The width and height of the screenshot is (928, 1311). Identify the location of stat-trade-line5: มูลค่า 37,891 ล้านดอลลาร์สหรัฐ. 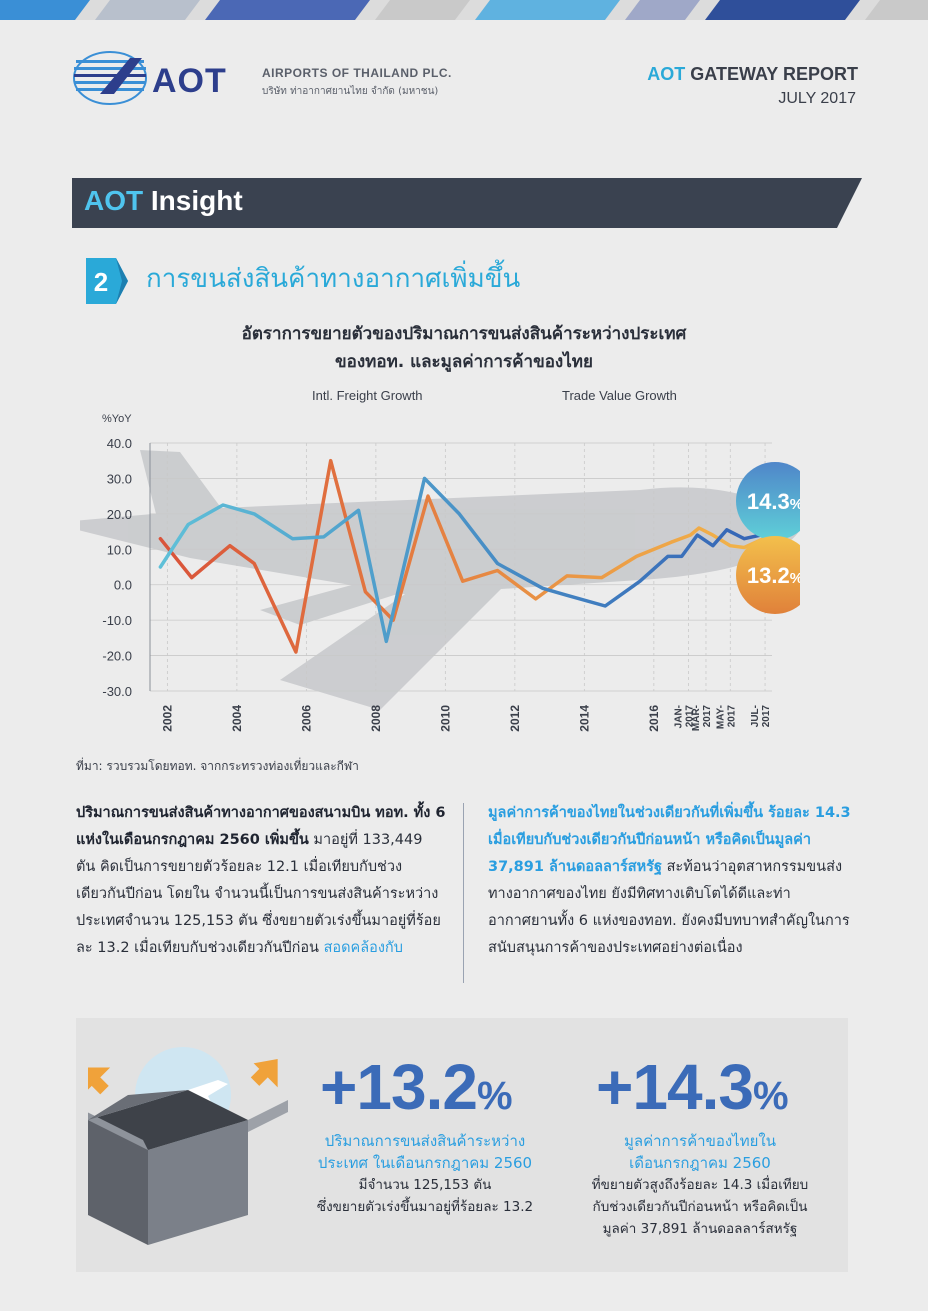
(700, 1229).